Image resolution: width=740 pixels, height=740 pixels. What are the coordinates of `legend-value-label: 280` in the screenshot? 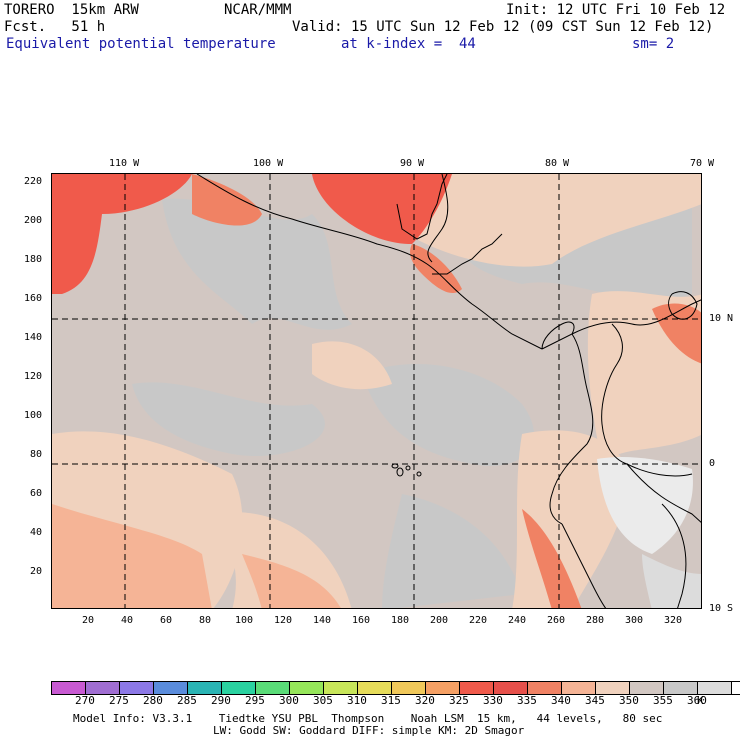 It's located at (153, 700).